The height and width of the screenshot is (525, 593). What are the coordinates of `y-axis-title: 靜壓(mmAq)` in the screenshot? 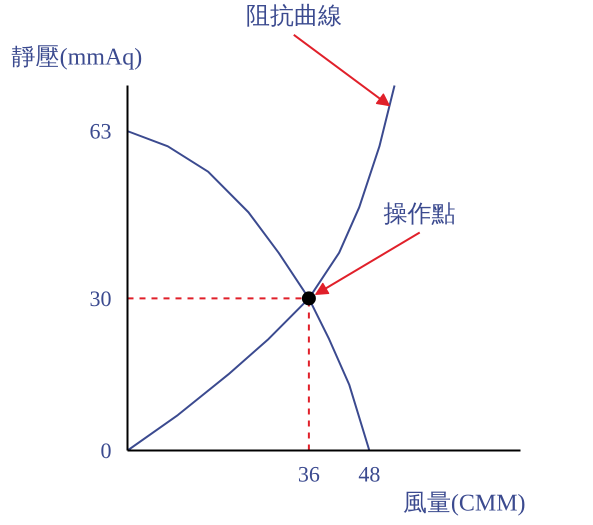 It's located at (77, 57).